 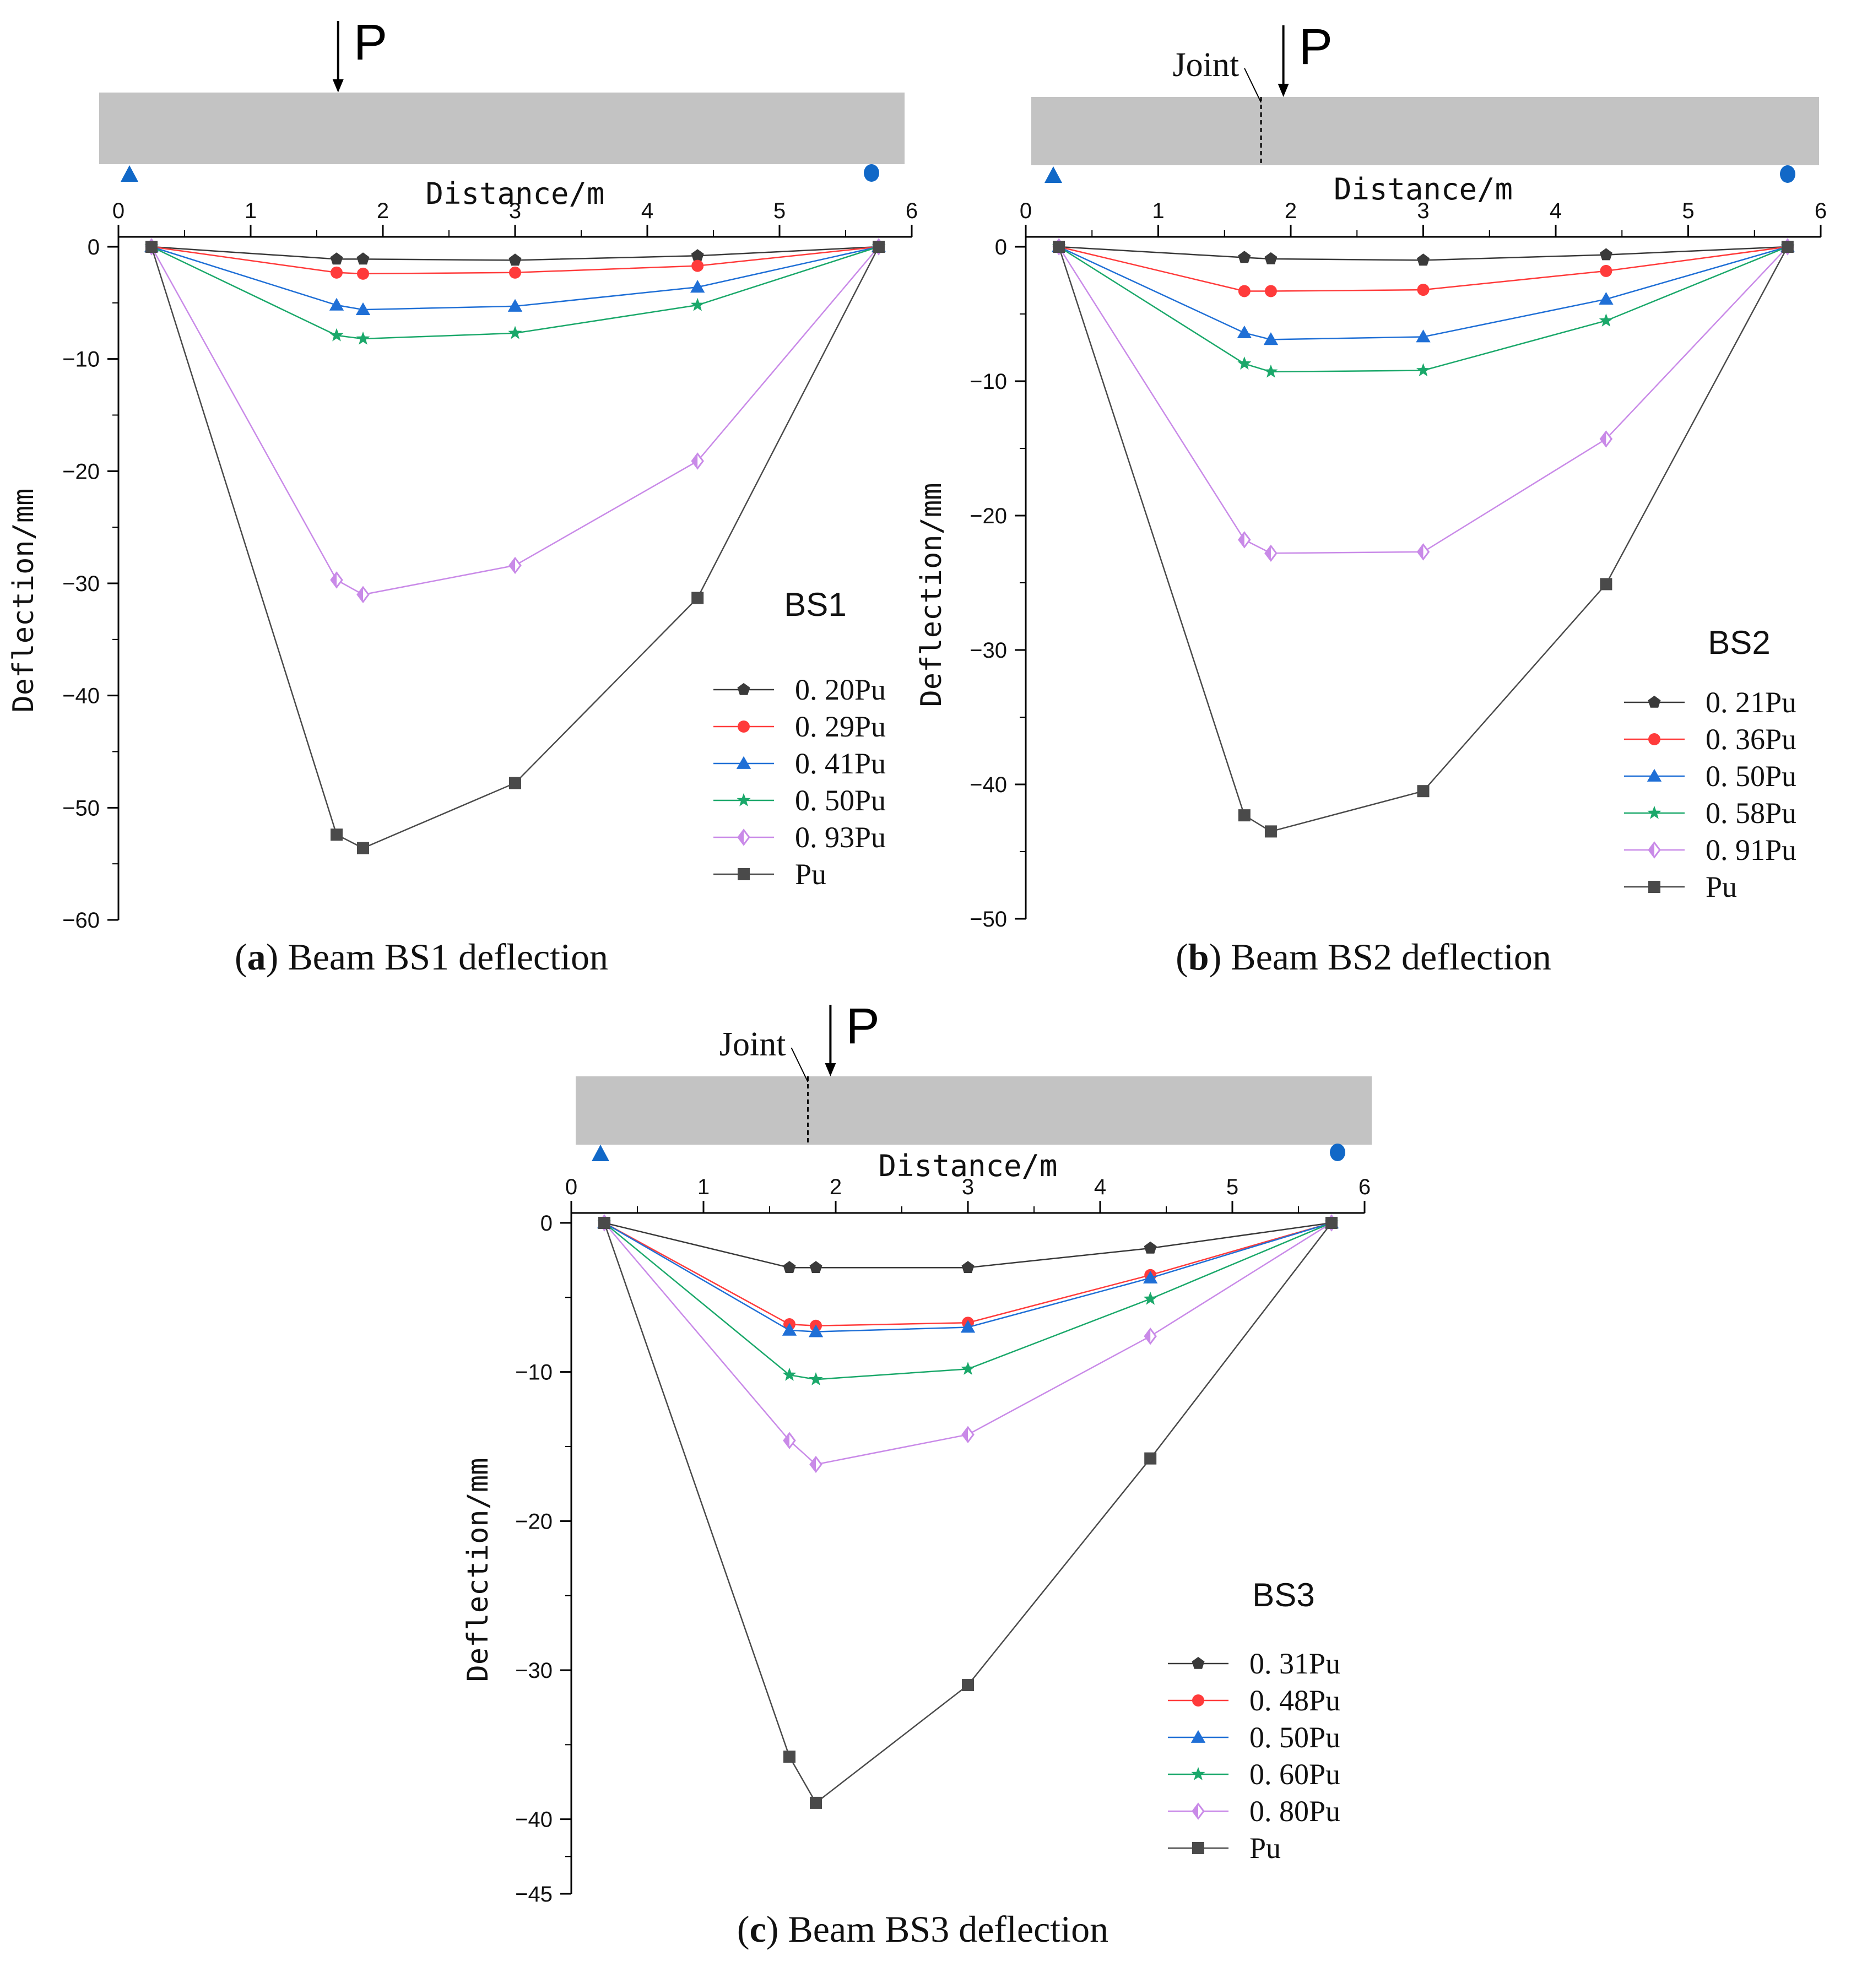 I want to click on load-label: P, so click(x=1316, y=47).